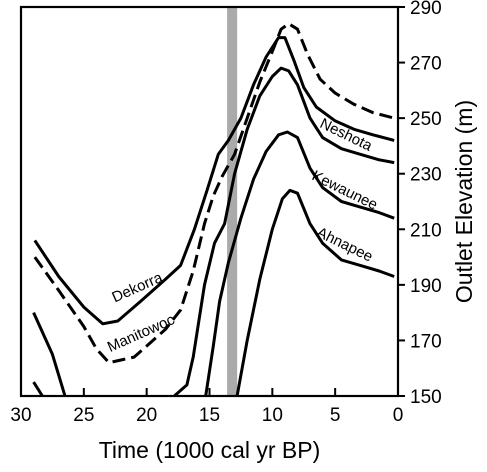 Image resolution: width=487 pixels, height=472 pixels. What do you see at coordinates (335, 415) in the screenshot?
I see `x-tick-label: 5` at bounding box center [335, 415].